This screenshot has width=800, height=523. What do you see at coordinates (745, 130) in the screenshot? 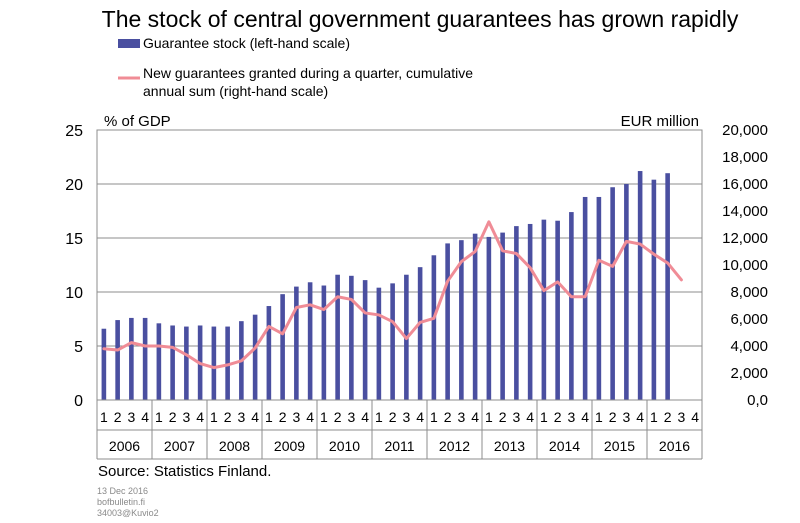
I see `right-tick-label: 20,000` at bounding box center [745, 130].